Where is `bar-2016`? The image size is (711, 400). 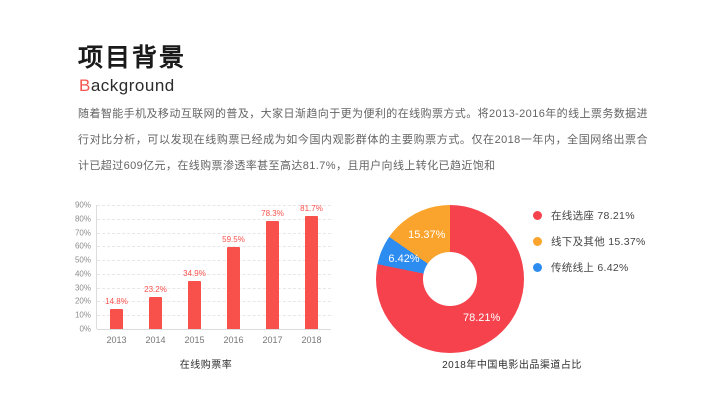 bar-2016 is located at coordinates (233, 288).